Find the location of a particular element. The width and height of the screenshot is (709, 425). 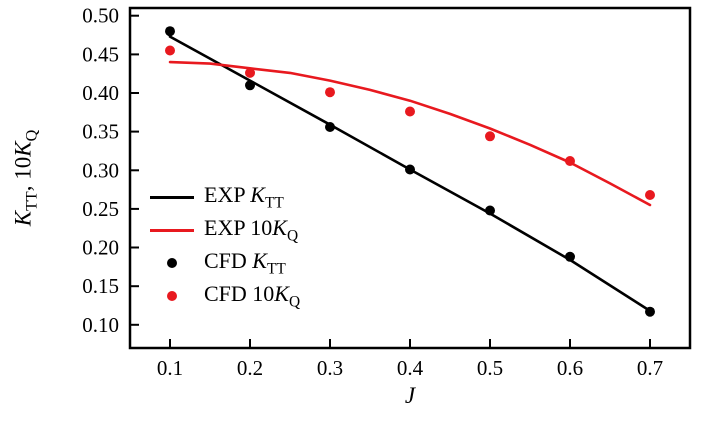

legend-item-exp-ktt: EXP KTT is located at coordinates (224, 196).